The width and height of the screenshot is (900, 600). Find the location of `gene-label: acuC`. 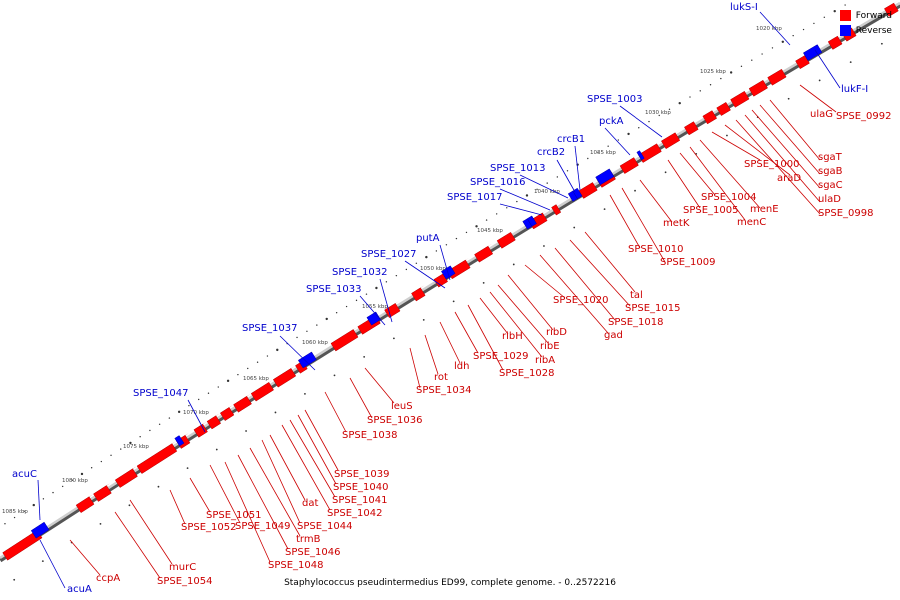

gene-label: acuC is located at coordinates (24, 474).